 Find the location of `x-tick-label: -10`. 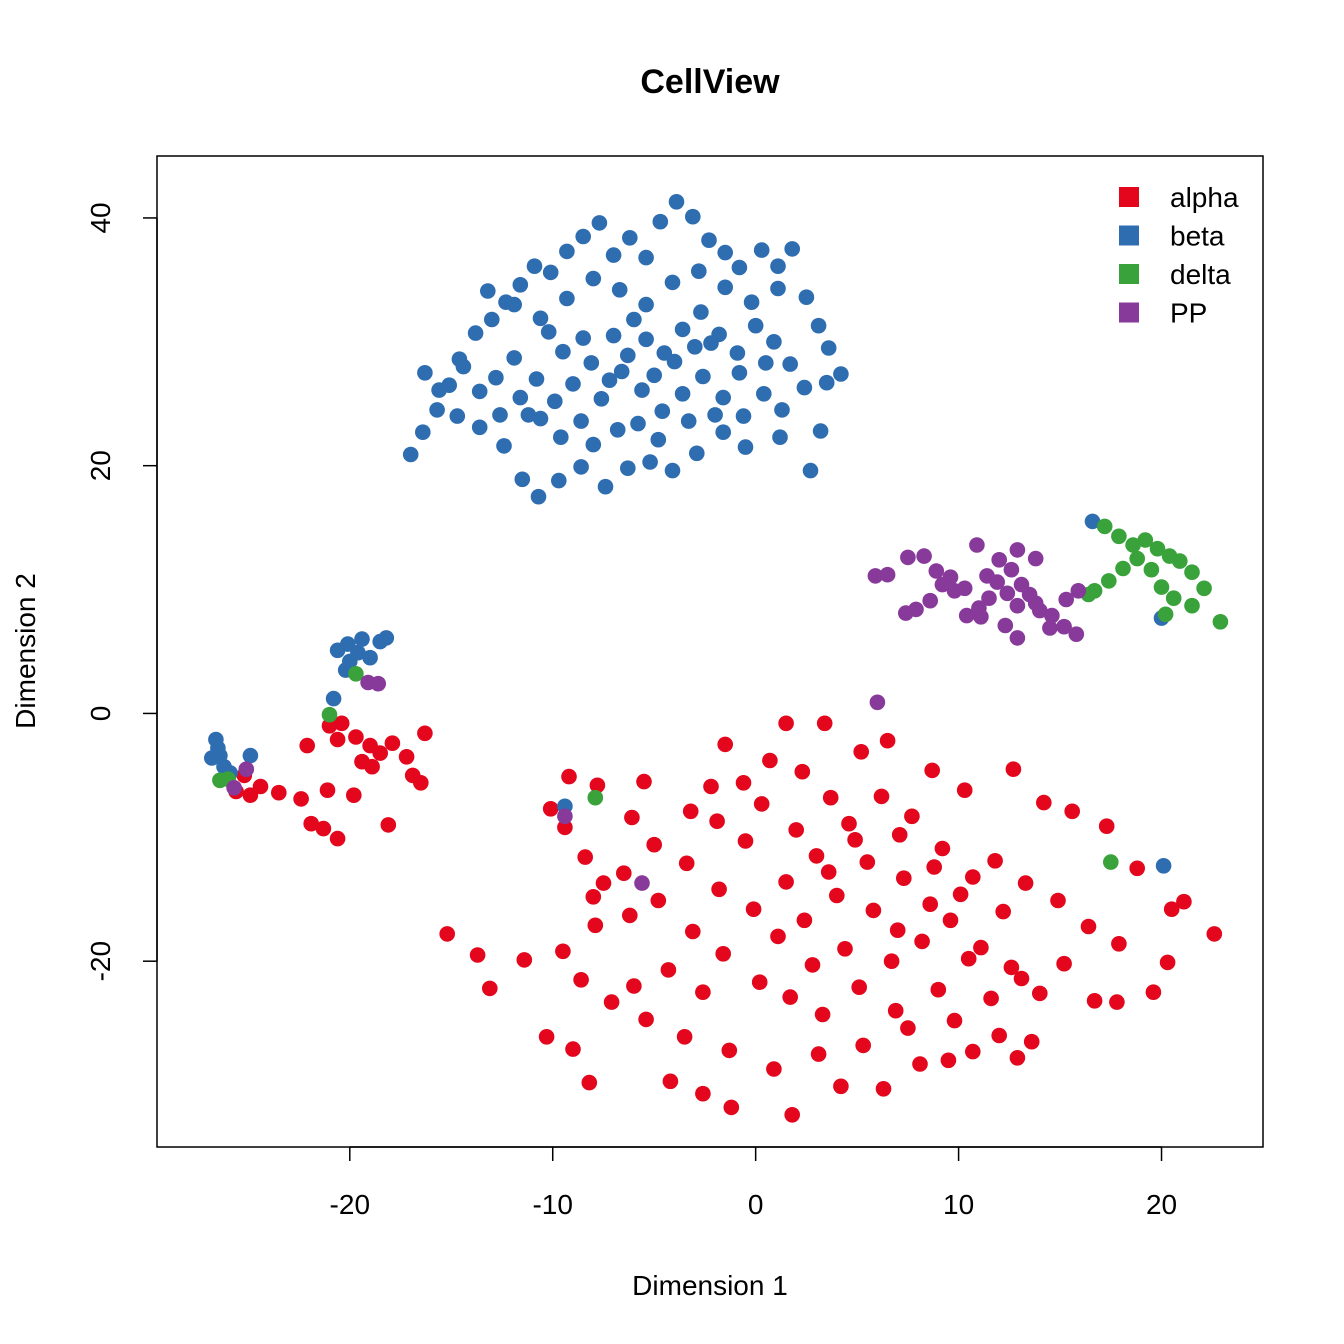

x-tick-label: -10 is located at coordinates (552, 1204).